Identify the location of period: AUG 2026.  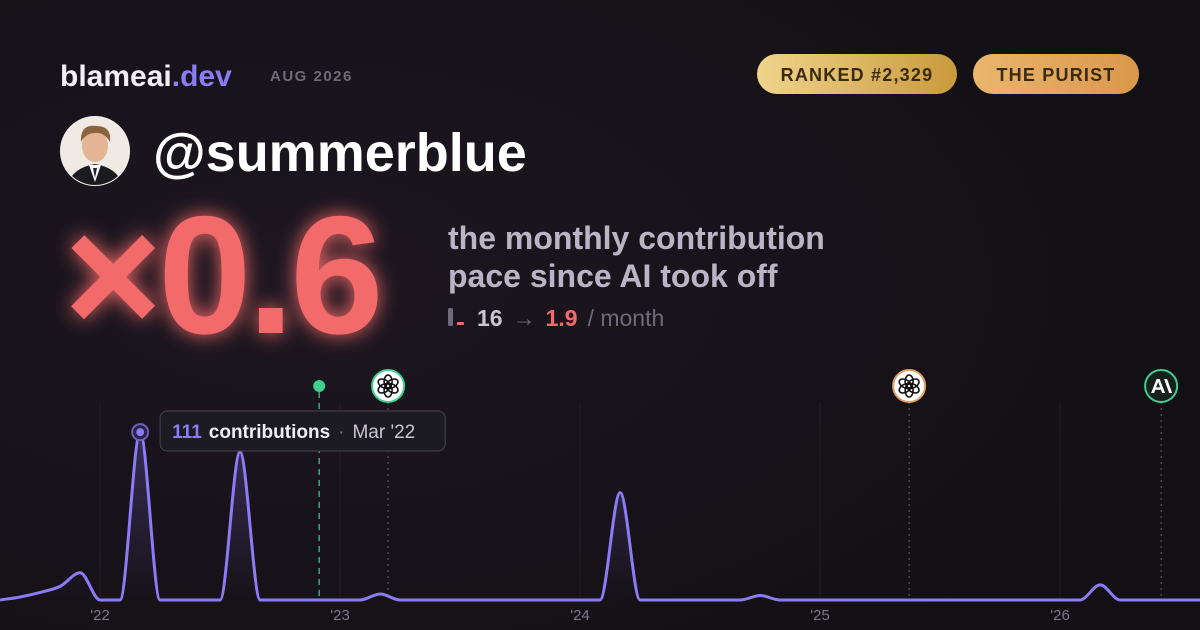
(311, 76).